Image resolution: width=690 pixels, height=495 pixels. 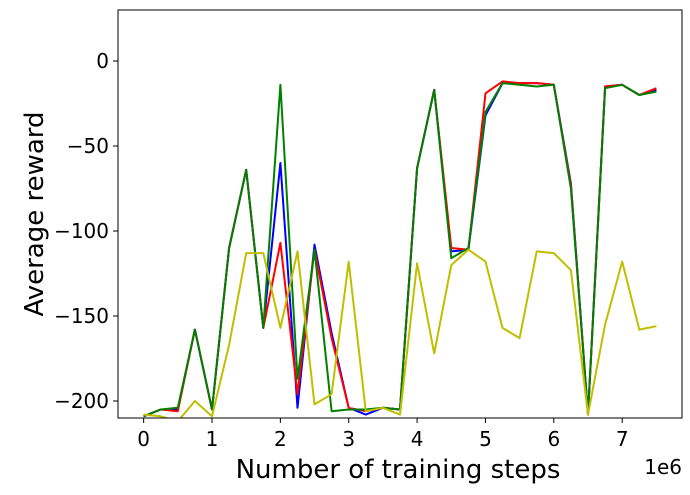 What do you see at coordinates (553, 439) in the screenshot?
I see `x-tick-label: 6` at bounding box center [553, 439].